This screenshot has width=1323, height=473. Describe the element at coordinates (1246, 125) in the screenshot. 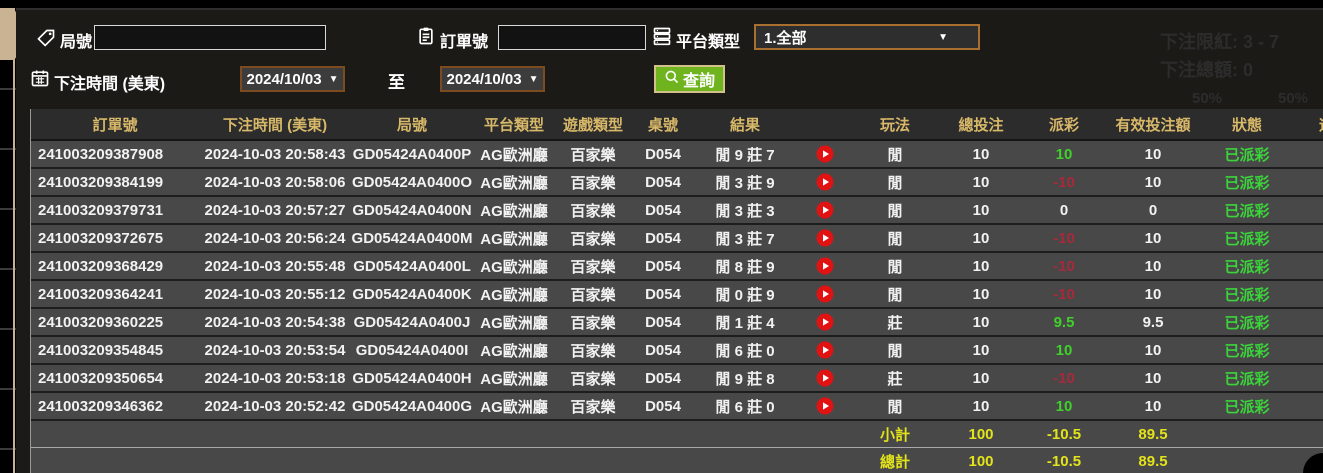

I see `header-status: 狀態` at that location.